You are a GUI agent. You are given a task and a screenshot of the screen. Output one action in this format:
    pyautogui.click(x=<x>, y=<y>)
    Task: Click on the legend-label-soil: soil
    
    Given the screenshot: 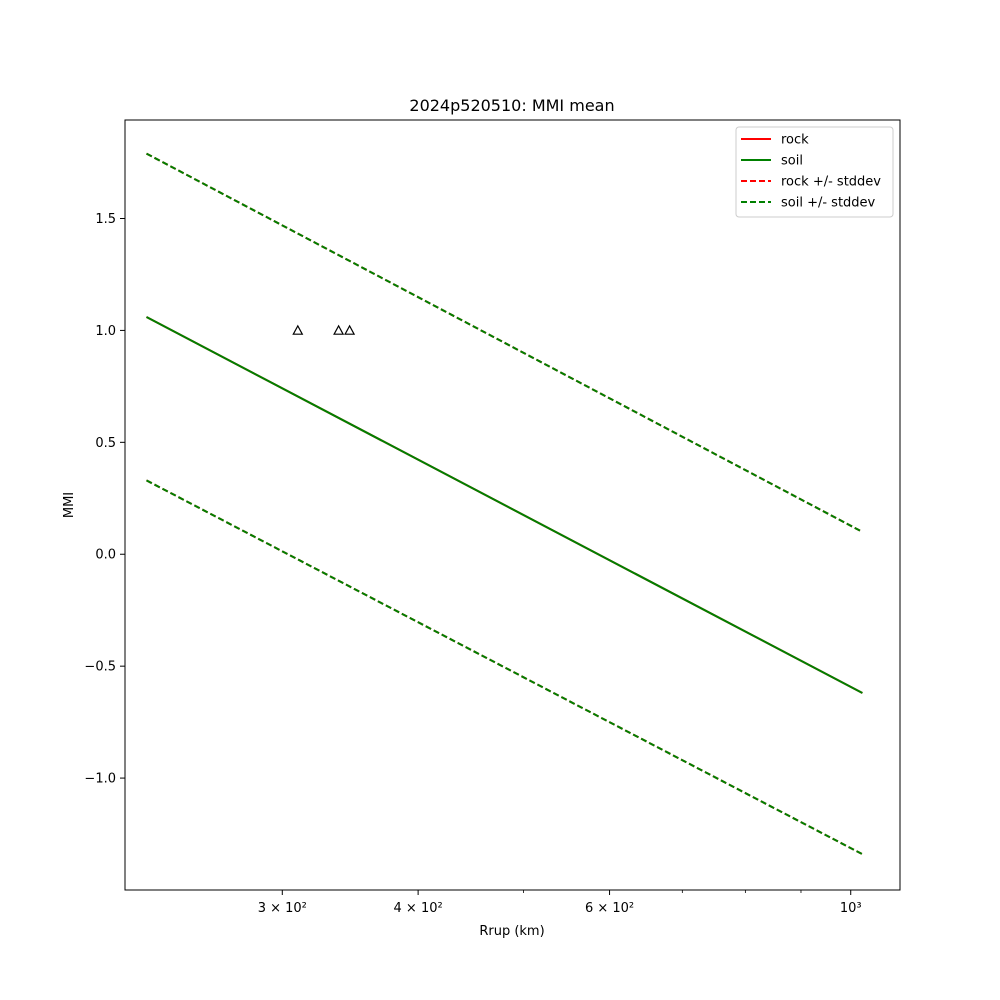 What is the action you would take?
    pyautogui.click(x=792, y=161)
    